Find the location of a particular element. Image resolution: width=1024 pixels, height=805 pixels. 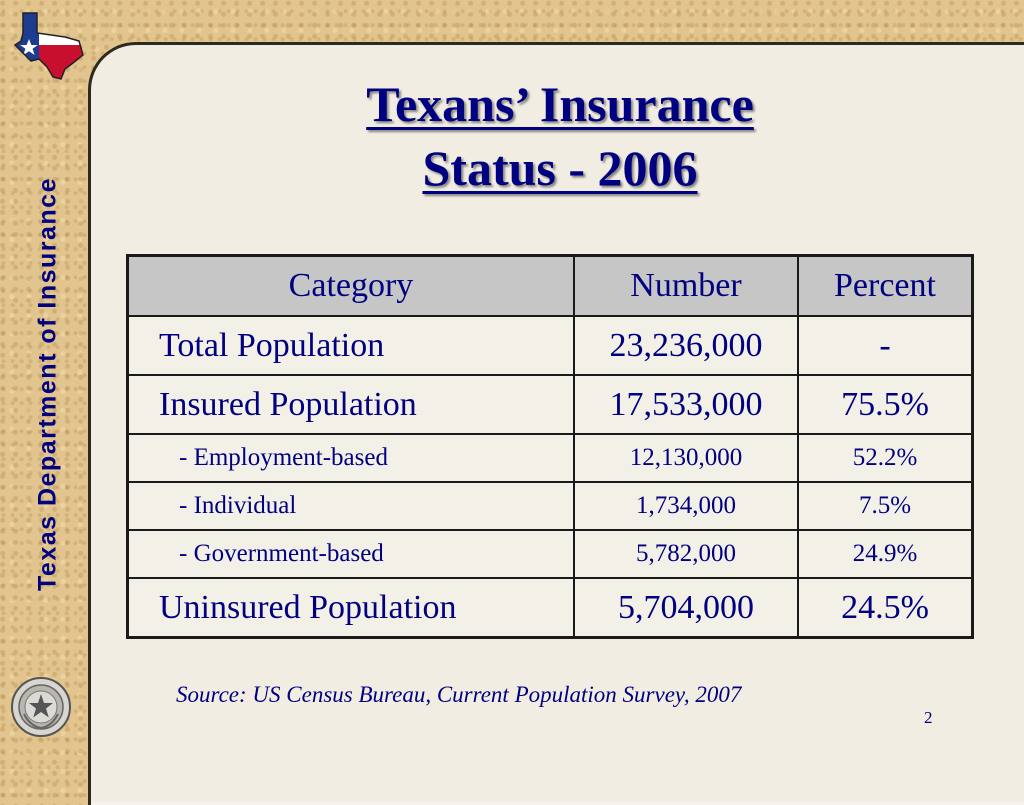

row-percent: 52.2% is located at coordinates (885, 458).